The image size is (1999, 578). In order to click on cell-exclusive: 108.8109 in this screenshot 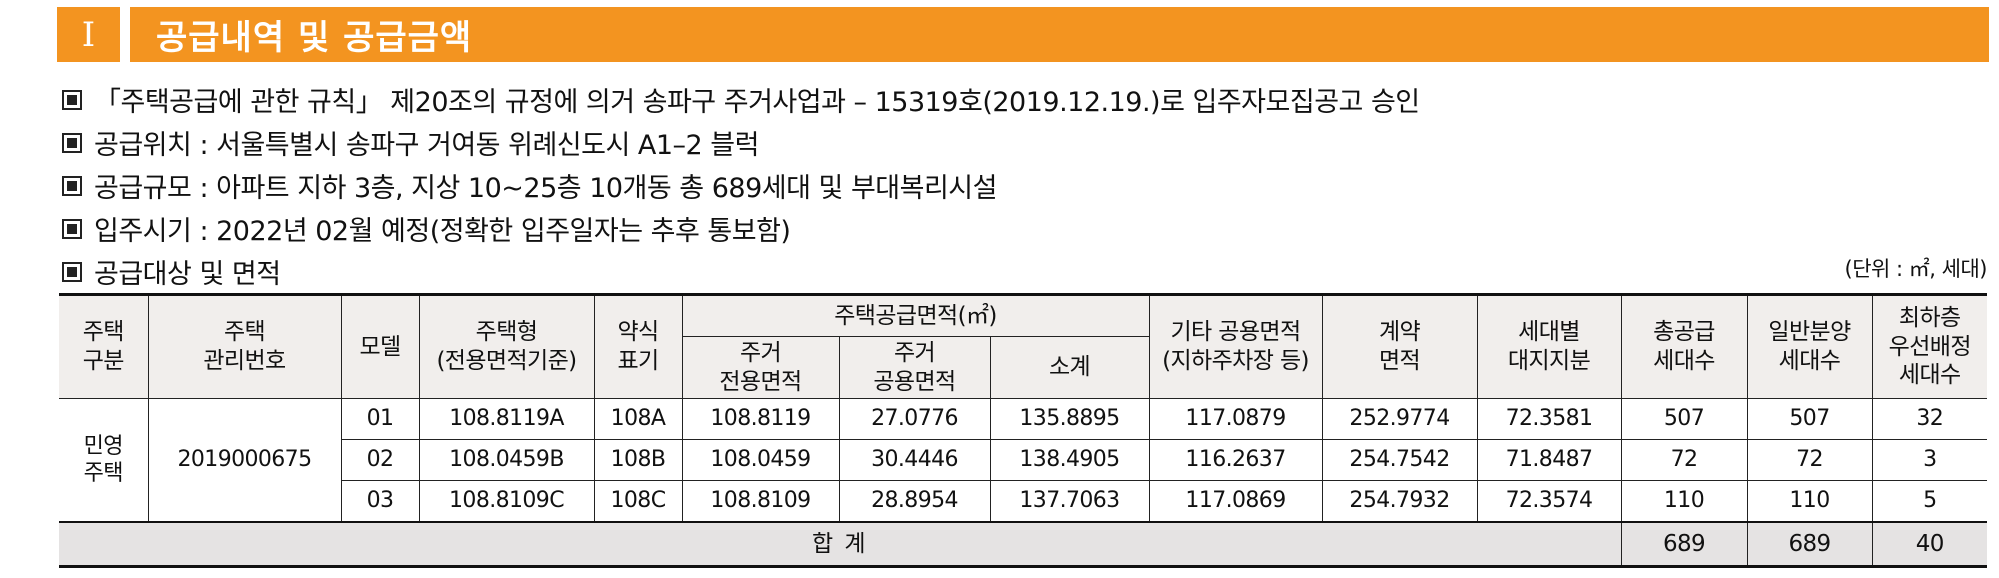, I will do `click(760, 501)`.